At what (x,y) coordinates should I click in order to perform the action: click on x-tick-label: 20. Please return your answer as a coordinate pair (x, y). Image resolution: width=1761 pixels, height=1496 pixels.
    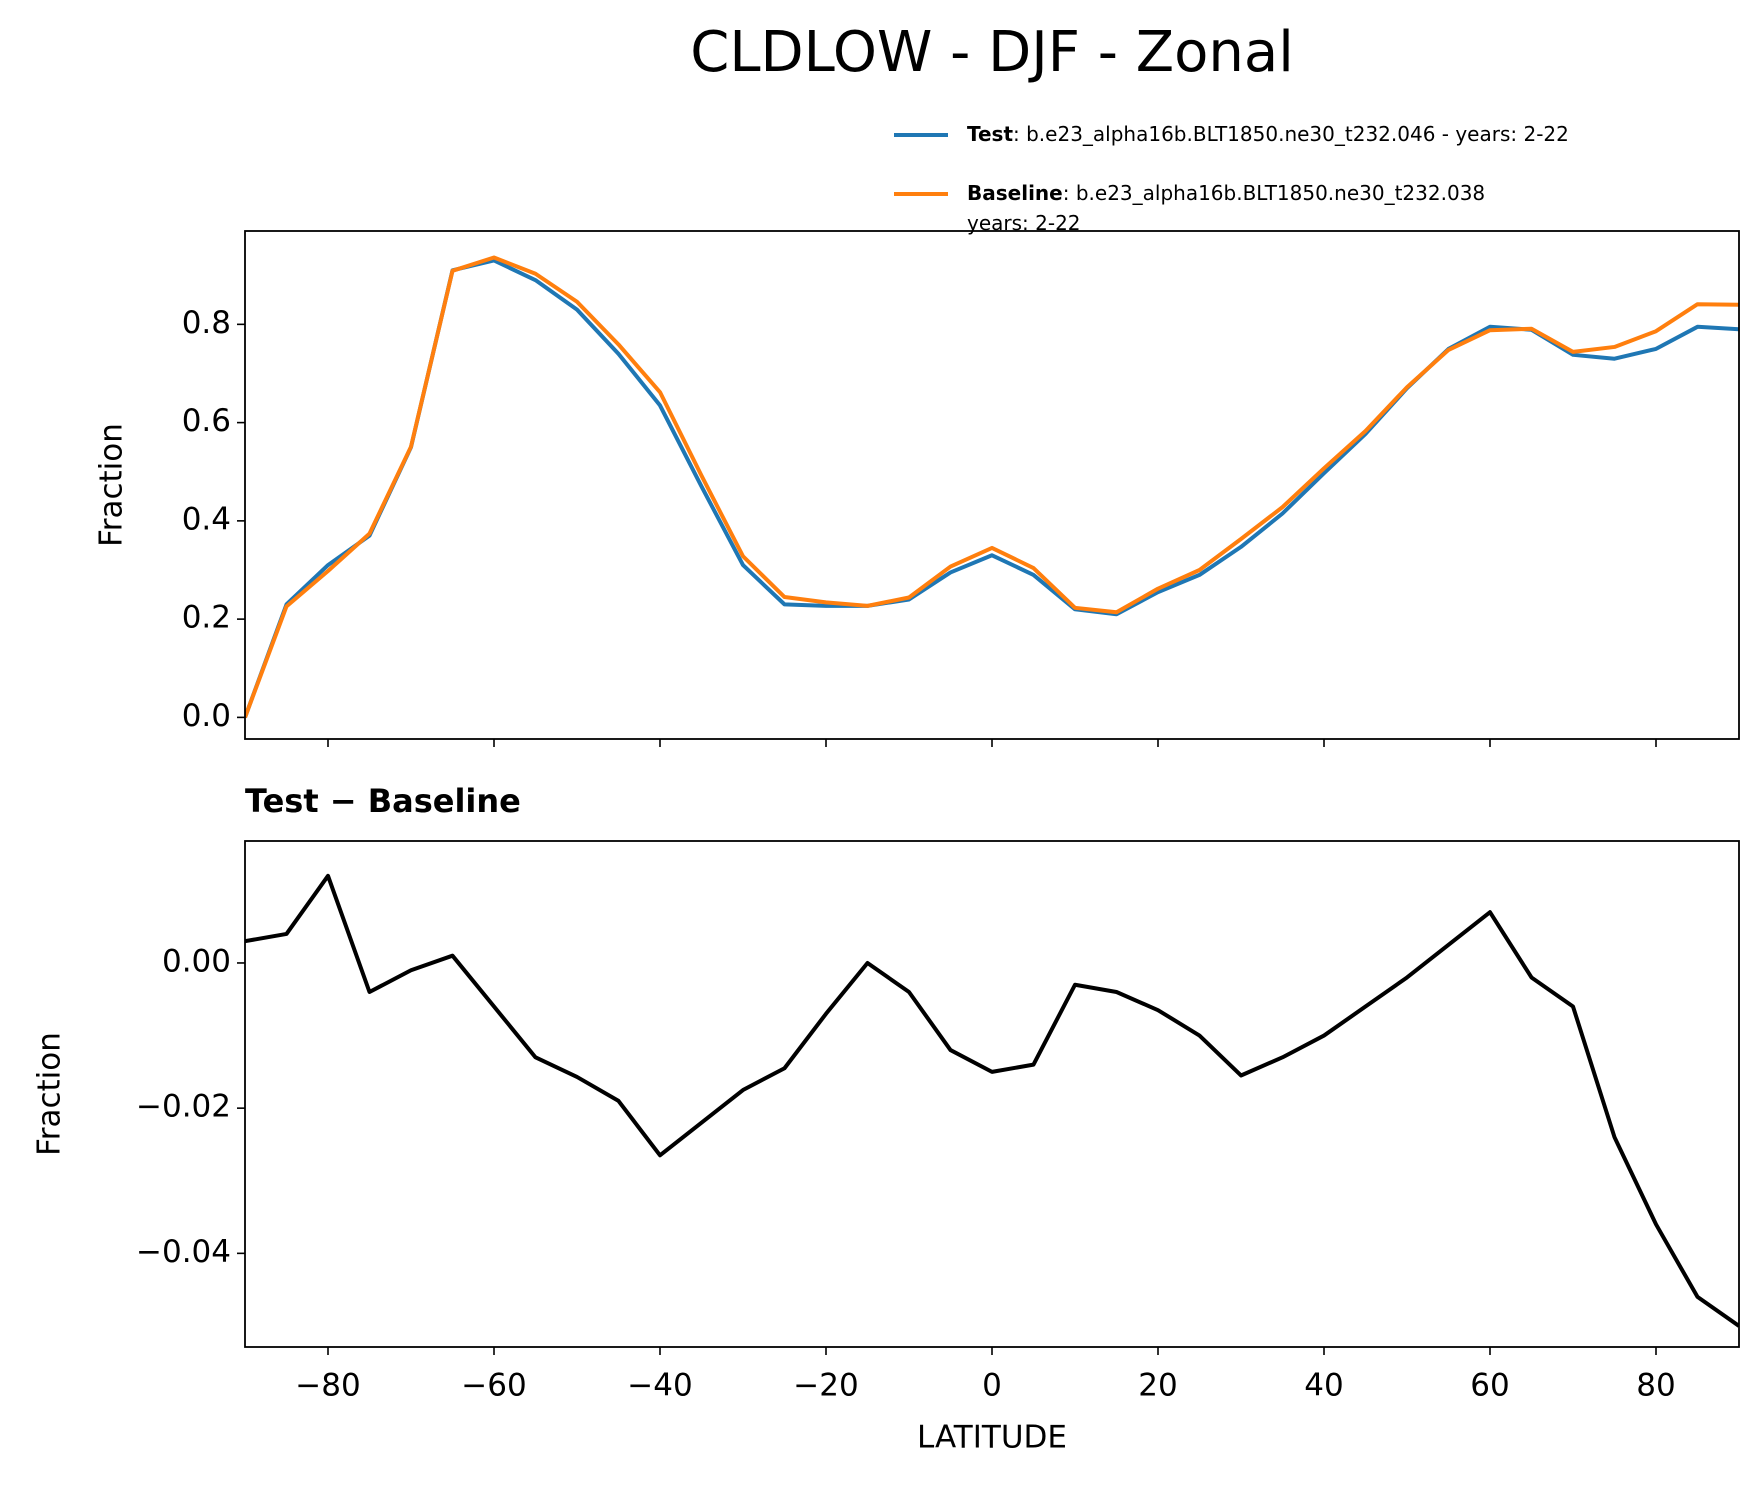
    Looking at the image, I should click on (1157, 1386).